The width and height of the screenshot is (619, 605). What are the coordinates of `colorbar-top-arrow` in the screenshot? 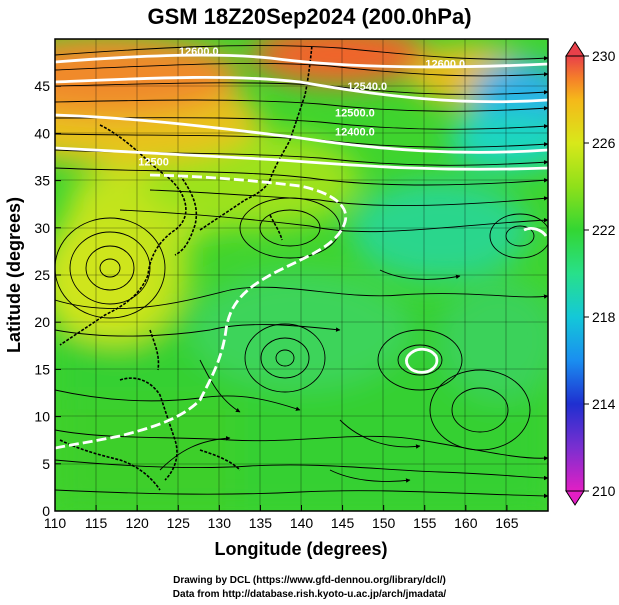 It's located at (575, 49).